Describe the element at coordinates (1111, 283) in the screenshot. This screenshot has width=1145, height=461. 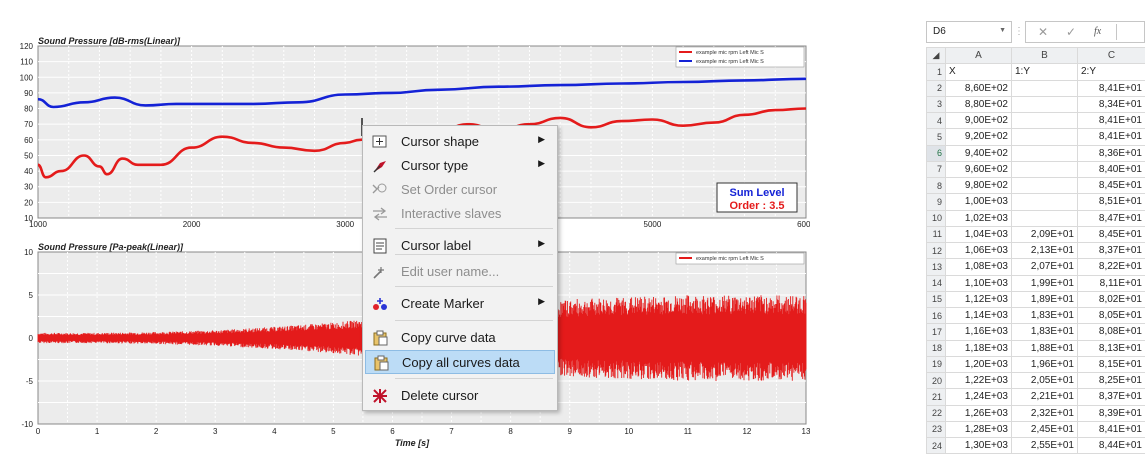
I see `cell-c: 8,11E+01` at that location.